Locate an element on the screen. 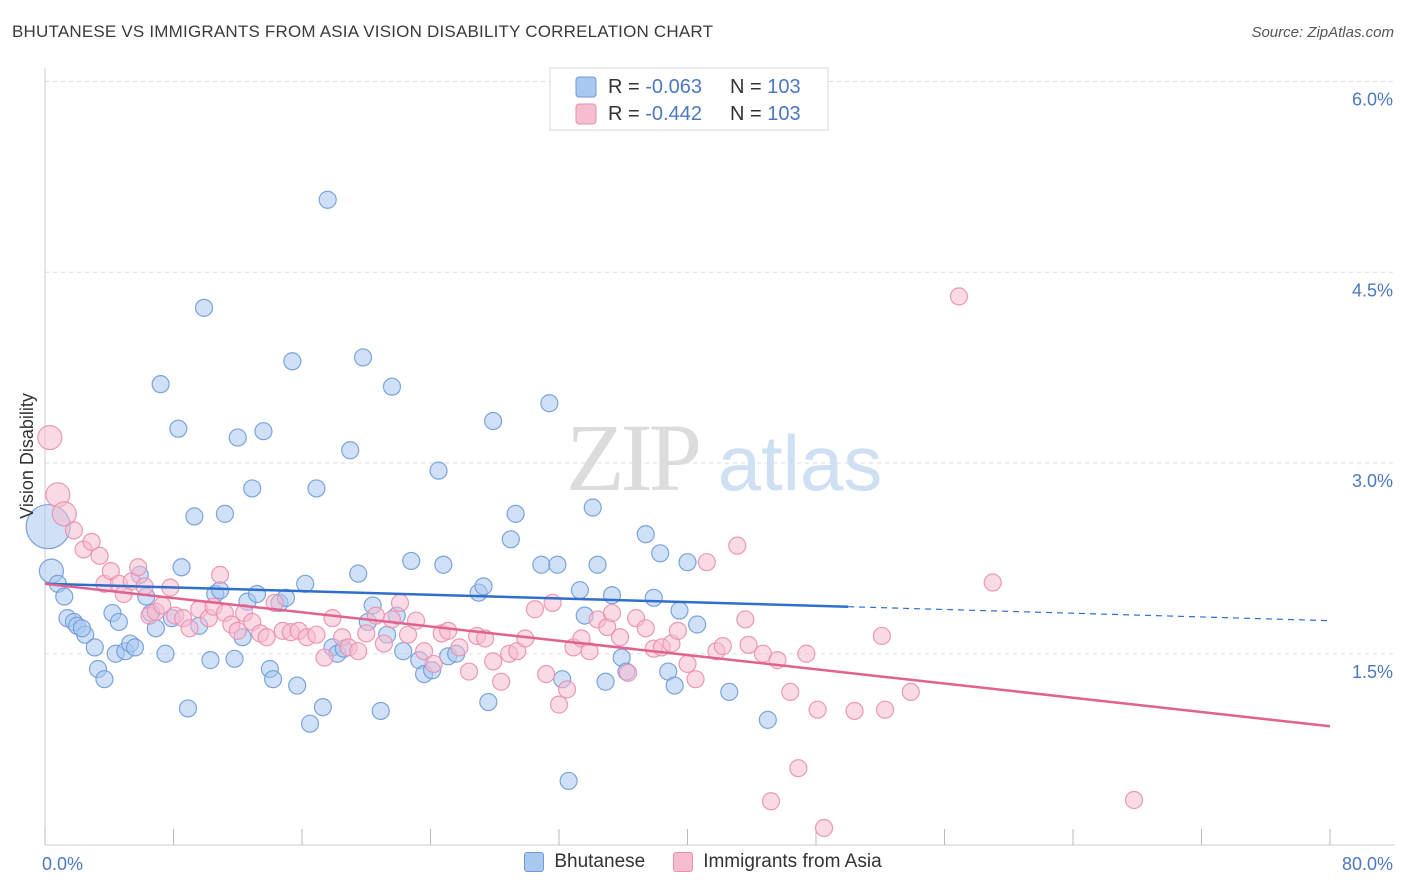  legend-swatch-immigrants-asia is located at coordinates (683, 862).